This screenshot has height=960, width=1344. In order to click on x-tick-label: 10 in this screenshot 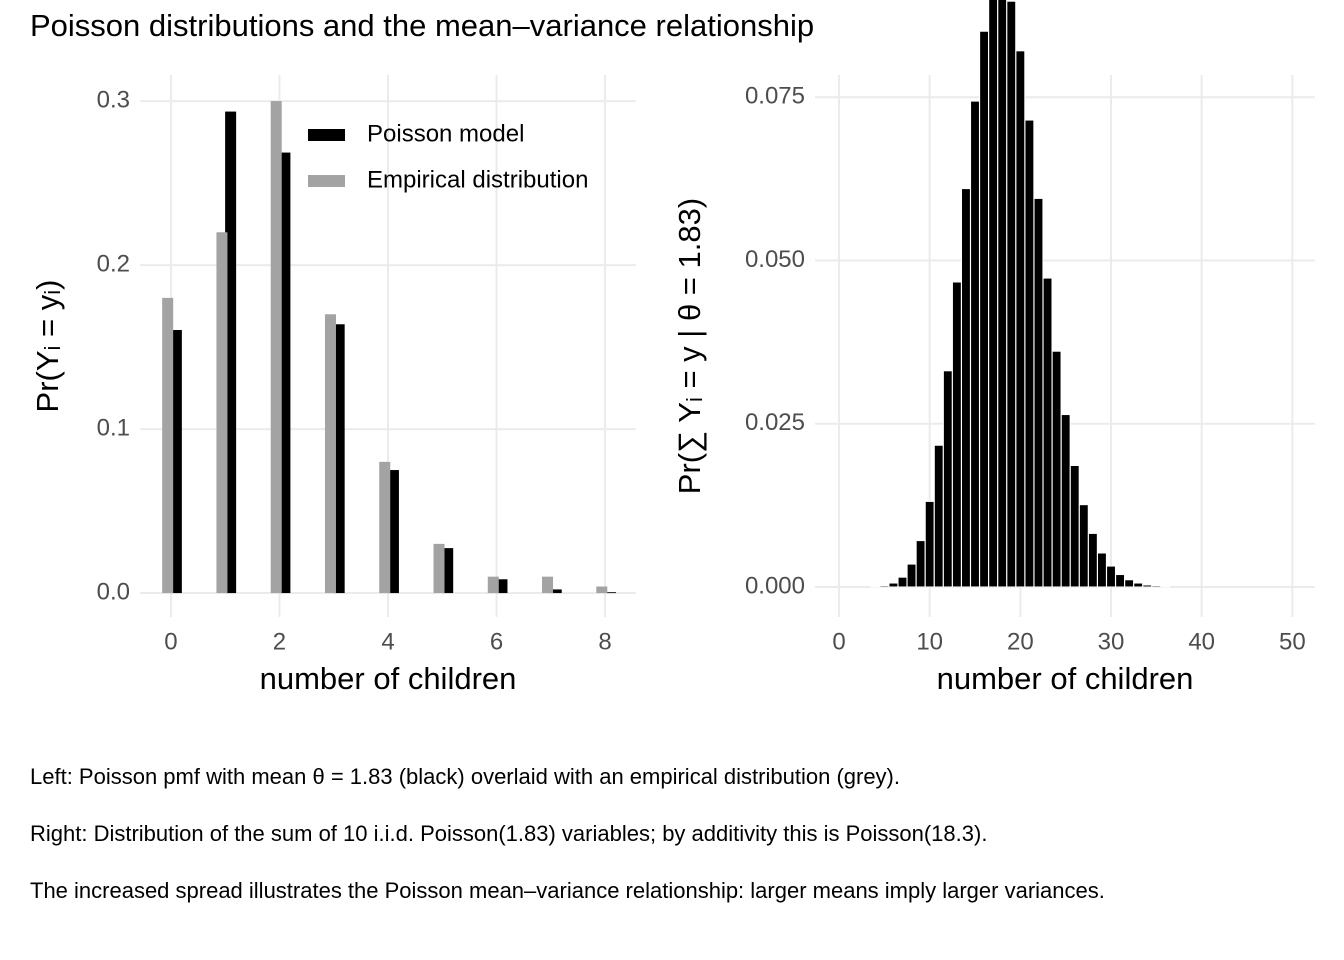, I will do `click(929, 641)`.